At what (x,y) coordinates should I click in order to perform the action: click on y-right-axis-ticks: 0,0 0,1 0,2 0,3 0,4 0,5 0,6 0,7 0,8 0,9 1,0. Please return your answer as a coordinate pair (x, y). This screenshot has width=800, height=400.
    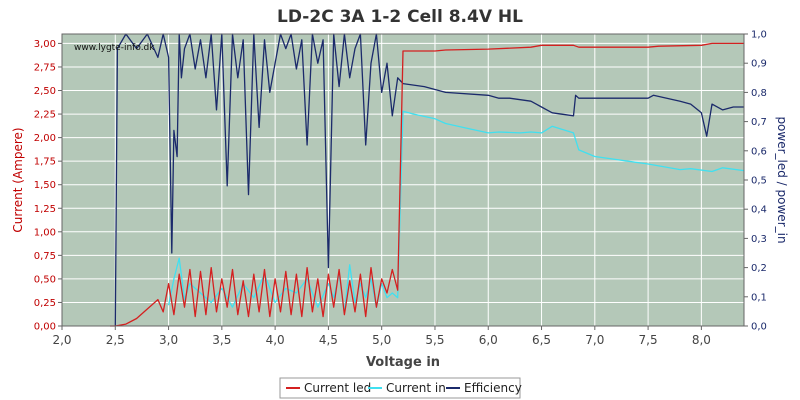
    Looking at the image, I should click on (755, 181).